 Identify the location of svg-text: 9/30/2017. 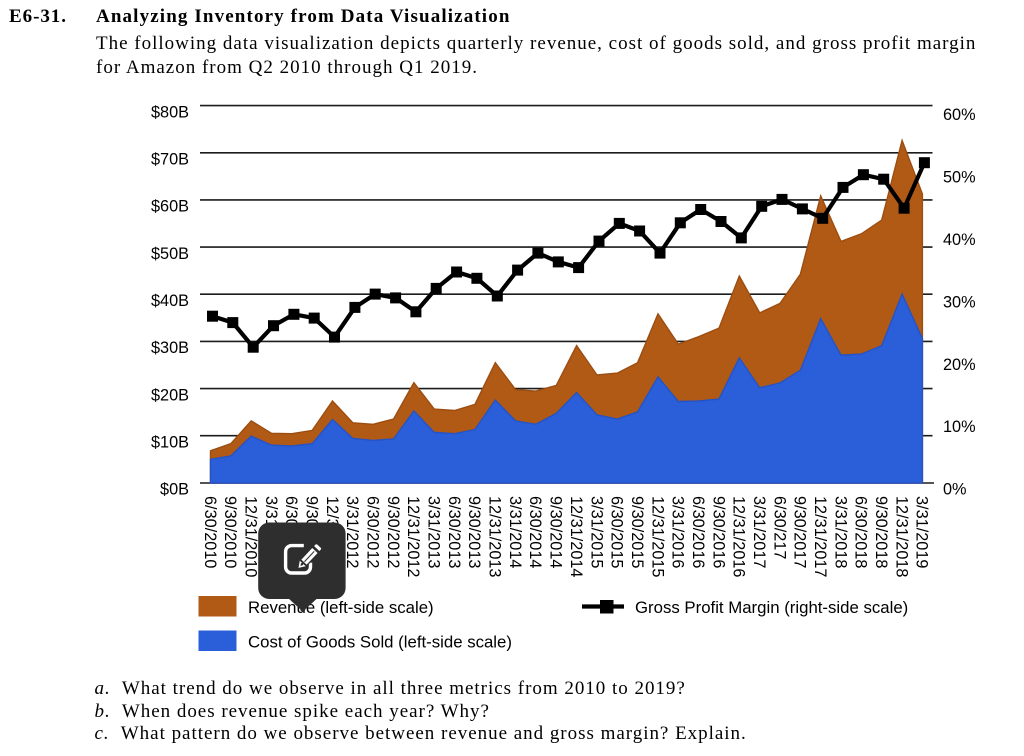
(800, 532).